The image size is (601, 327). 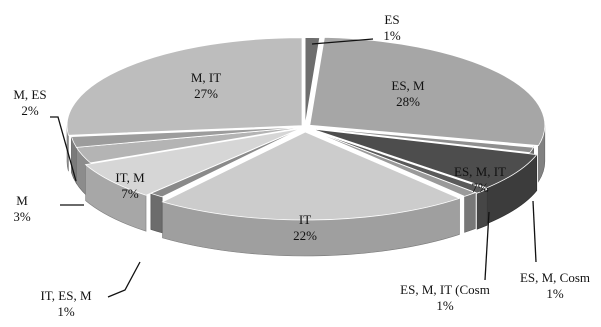 What do you see at coordinates (206, 77) in the screenshot?
I see `data-label-category: M, IT` at bounding box center [206, 77].